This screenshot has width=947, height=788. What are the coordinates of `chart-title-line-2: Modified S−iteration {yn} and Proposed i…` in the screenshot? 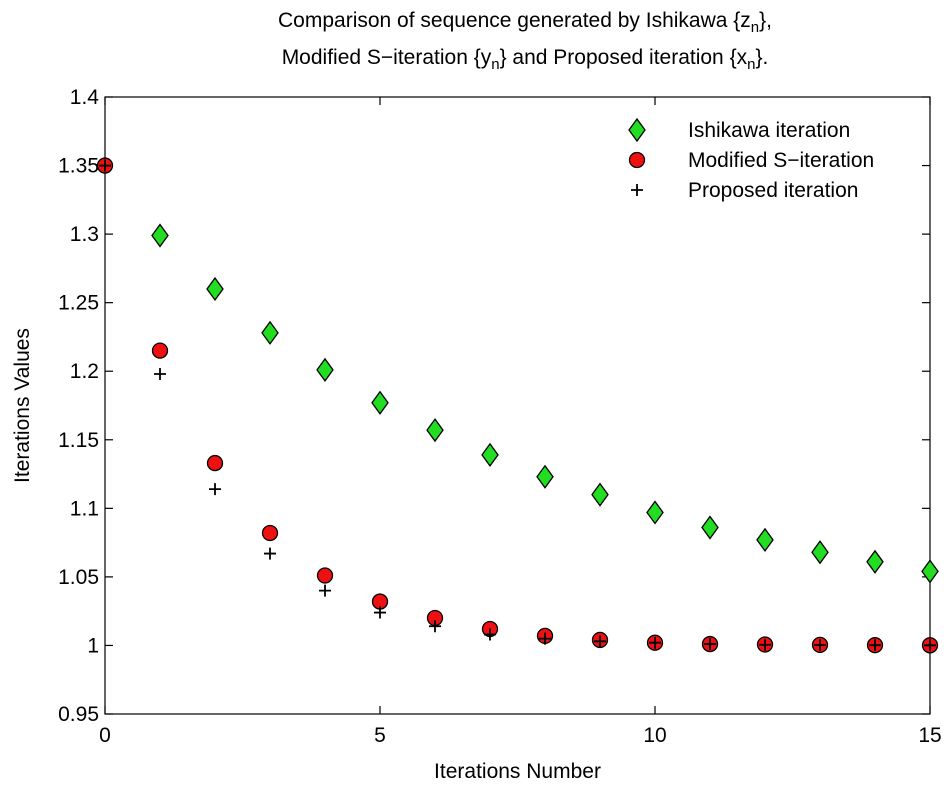 It's located at (525, 59).